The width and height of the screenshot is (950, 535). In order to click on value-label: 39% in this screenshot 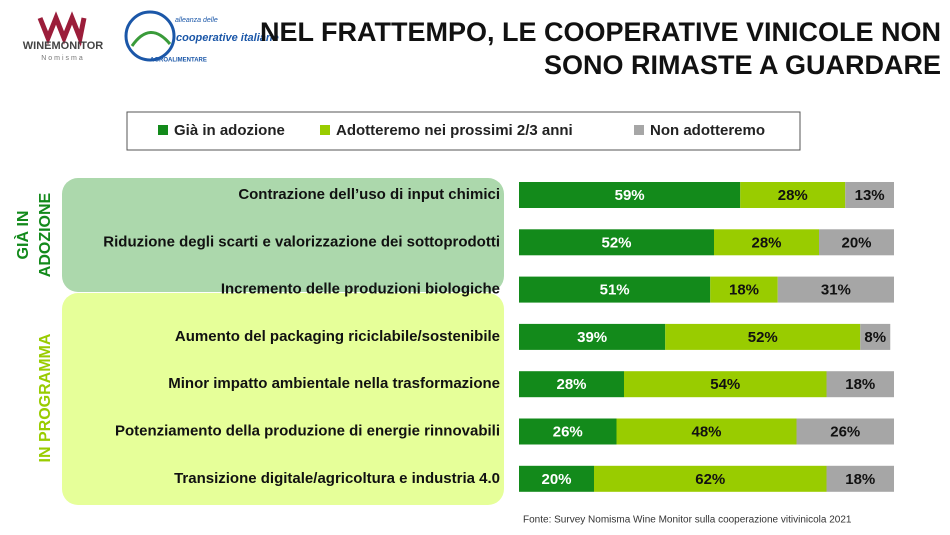, I will do `click(592, 337)`.